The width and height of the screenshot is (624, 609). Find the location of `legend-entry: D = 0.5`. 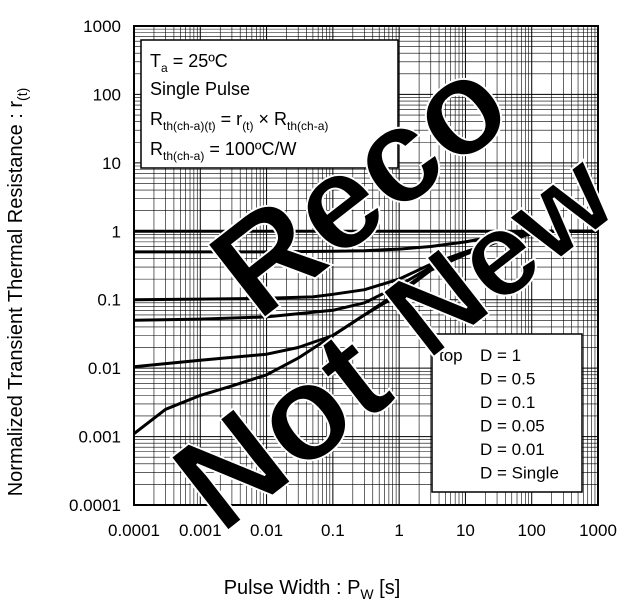

legend-entry: D = 0.5 is located at coordinates (507, 379).